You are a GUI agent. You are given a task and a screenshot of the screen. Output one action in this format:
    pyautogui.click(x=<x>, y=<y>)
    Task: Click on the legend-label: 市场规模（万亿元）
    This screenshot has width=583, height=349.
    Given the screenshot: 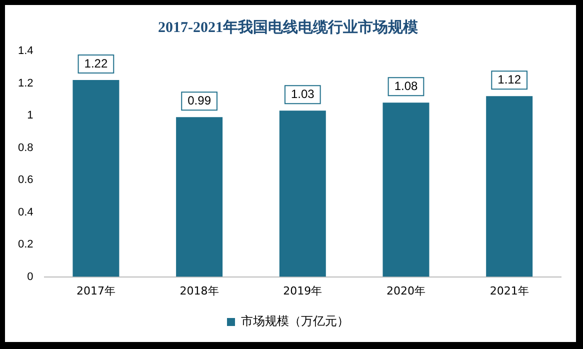 What is the action you would take?
    pyautogui.click(x=295, y=321)
    